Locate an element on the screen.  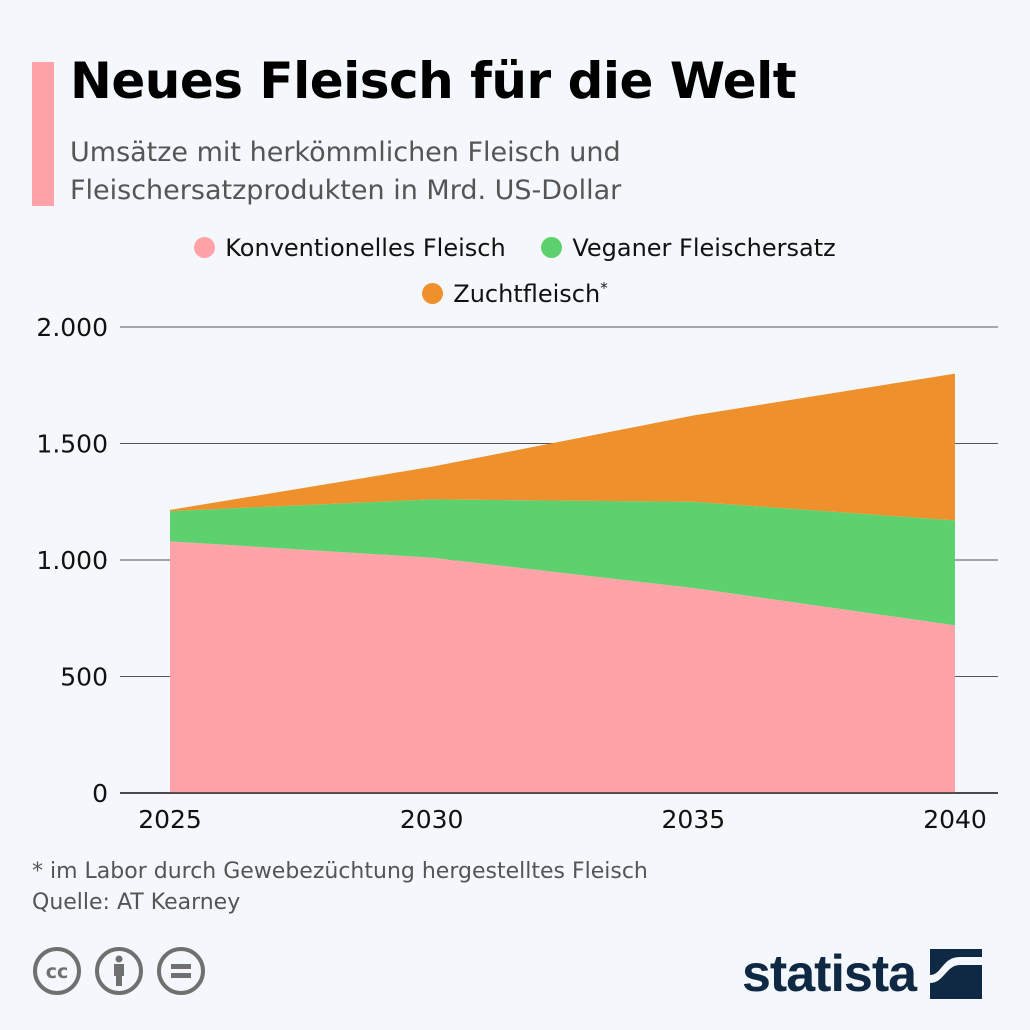
x-axis-labels: 2025 2030 2035 2040 is located at coordinates (562, 819).